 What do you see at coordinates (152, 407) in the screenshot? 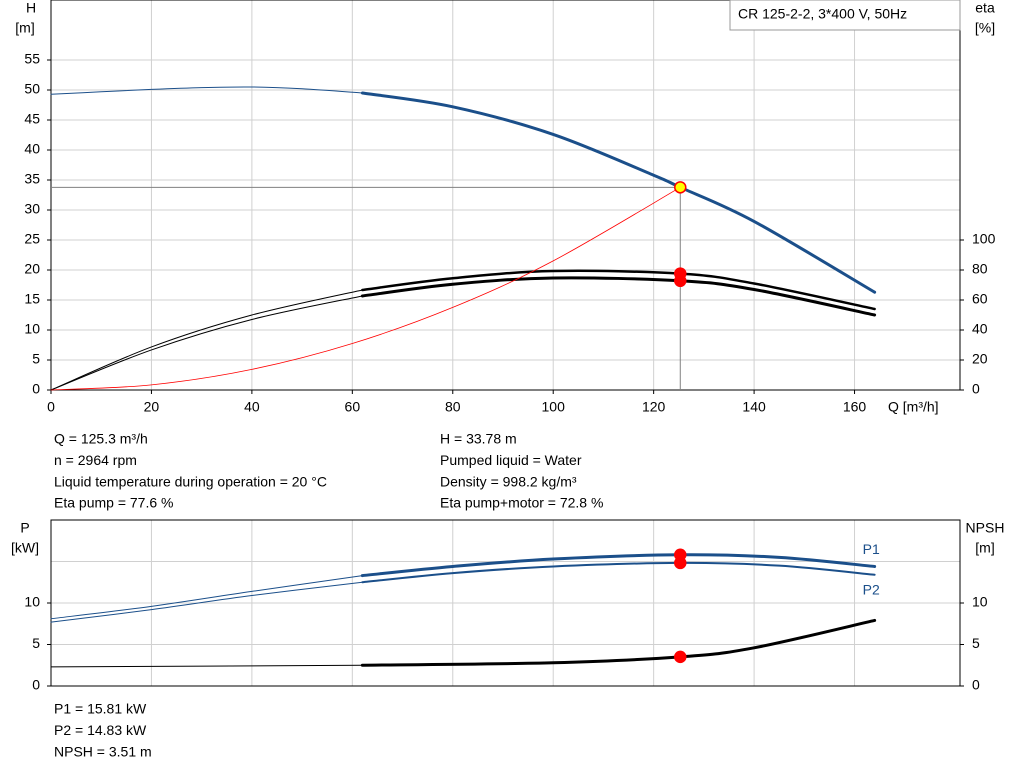
I see `x-tick-label: 20` at bounding box center [152, 407].